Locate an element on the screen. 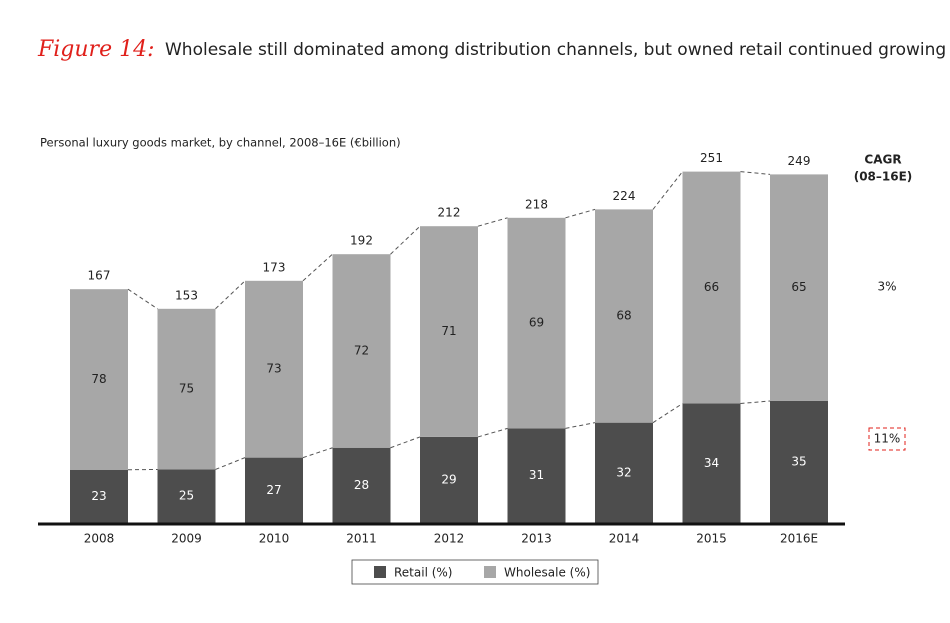 This screenshot has width=950, height=623. data-label: 75 is located at coordinates (186, 389).